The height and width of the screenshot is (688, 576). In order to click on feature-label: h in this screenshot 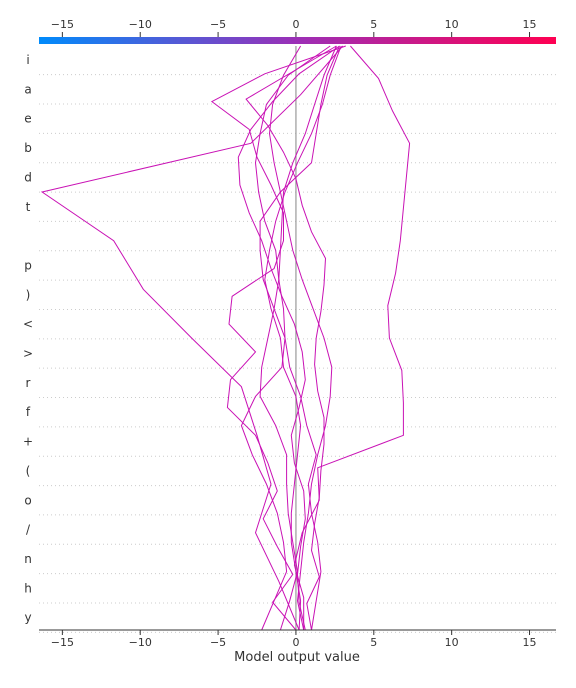, I will do `click(28, 588)`.